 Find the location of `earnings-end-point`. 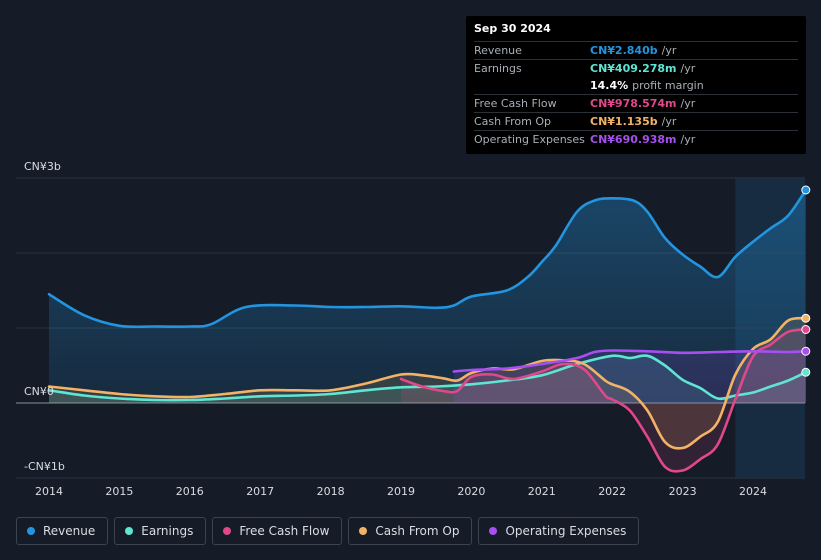

earnings-end-point is located at coordinates (806, 372).